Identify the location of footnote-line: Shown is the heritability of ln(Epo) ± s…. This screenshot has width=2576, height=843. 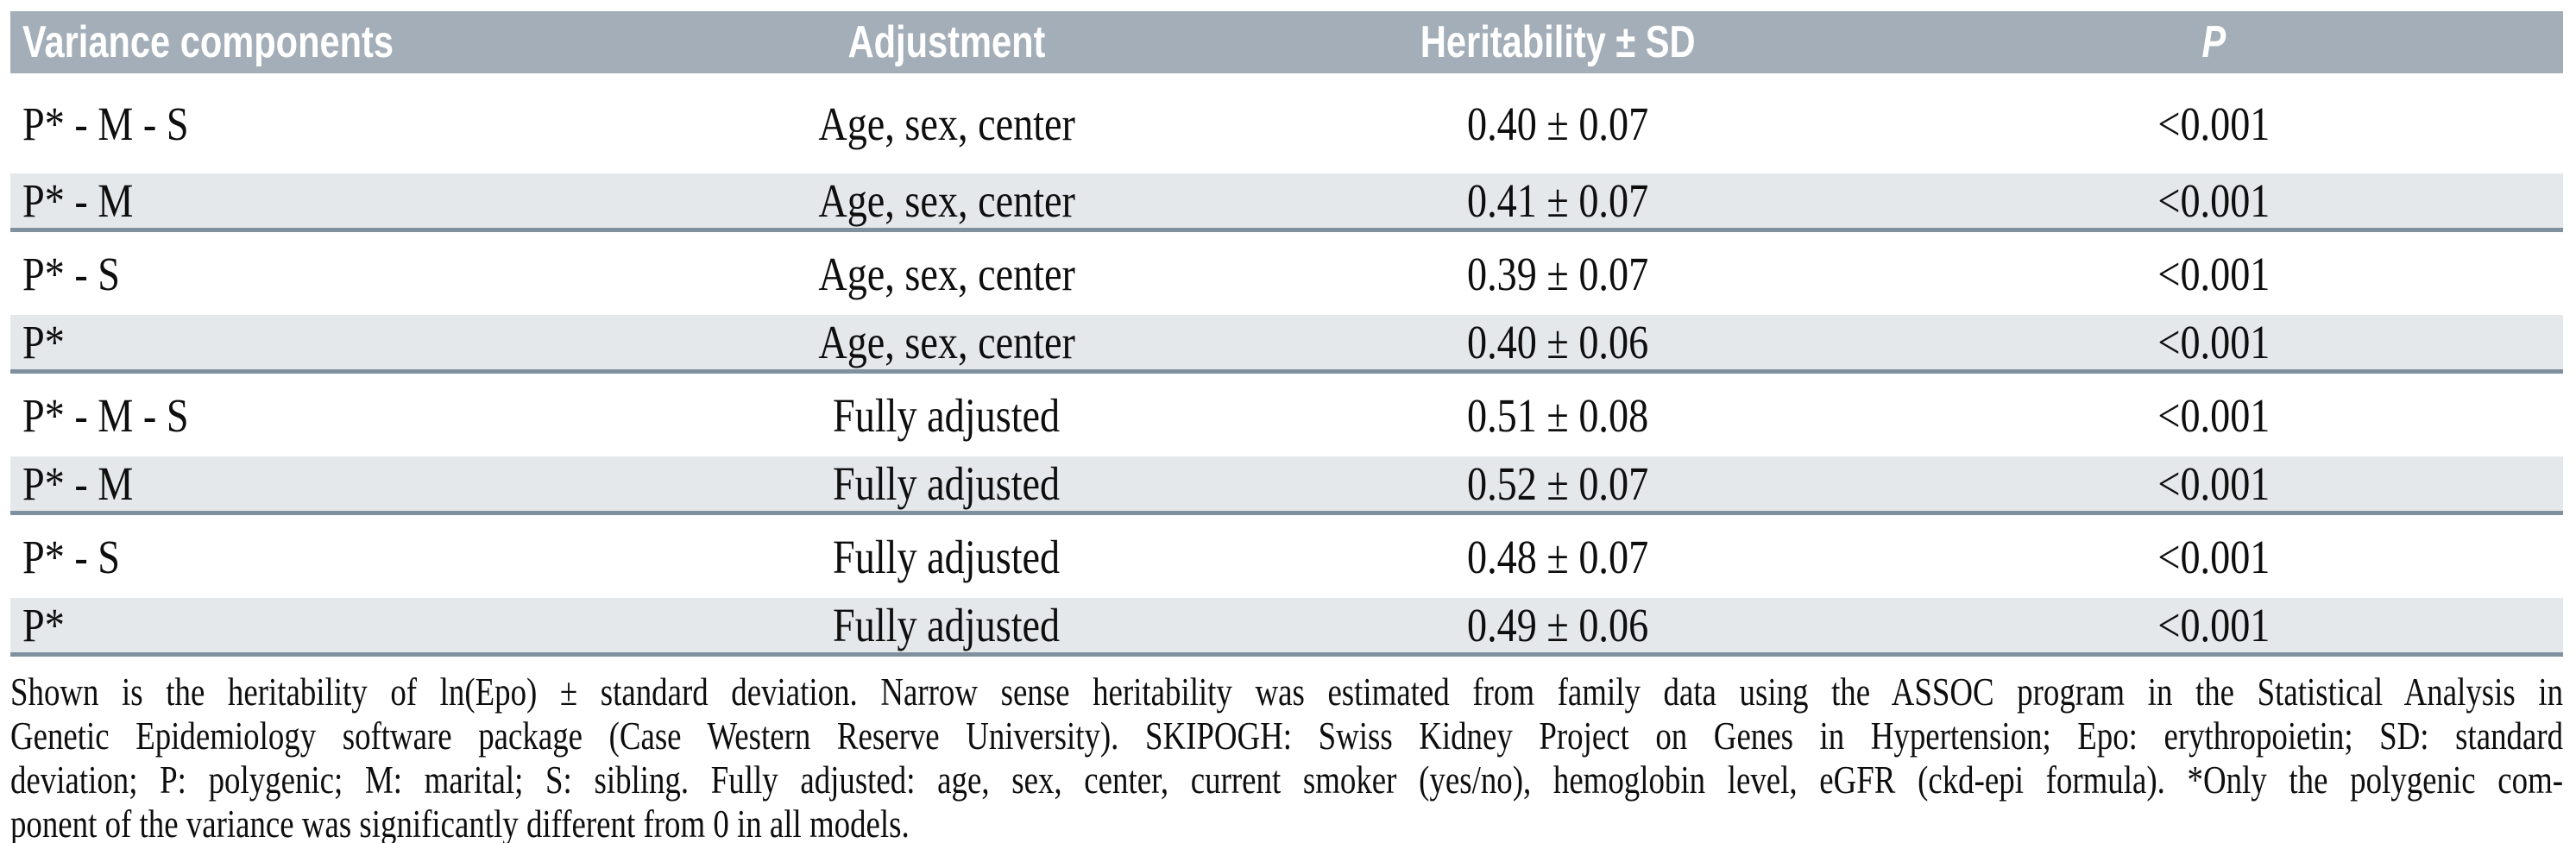
(1287, 692).